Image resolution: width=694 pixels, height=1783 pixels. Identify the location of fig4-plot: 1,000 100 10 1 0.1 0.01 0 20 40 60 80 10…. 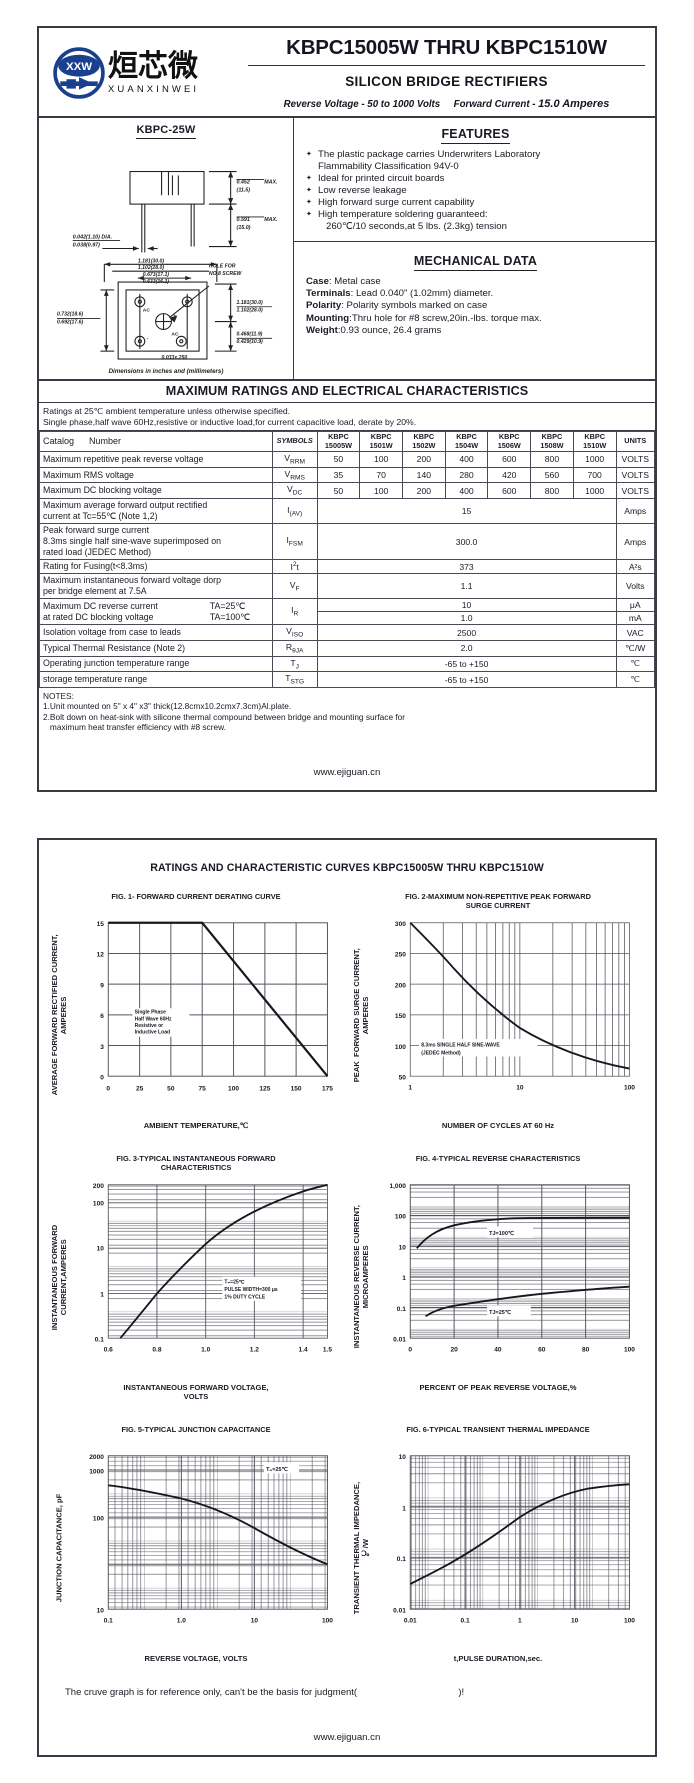
(512, 1268).